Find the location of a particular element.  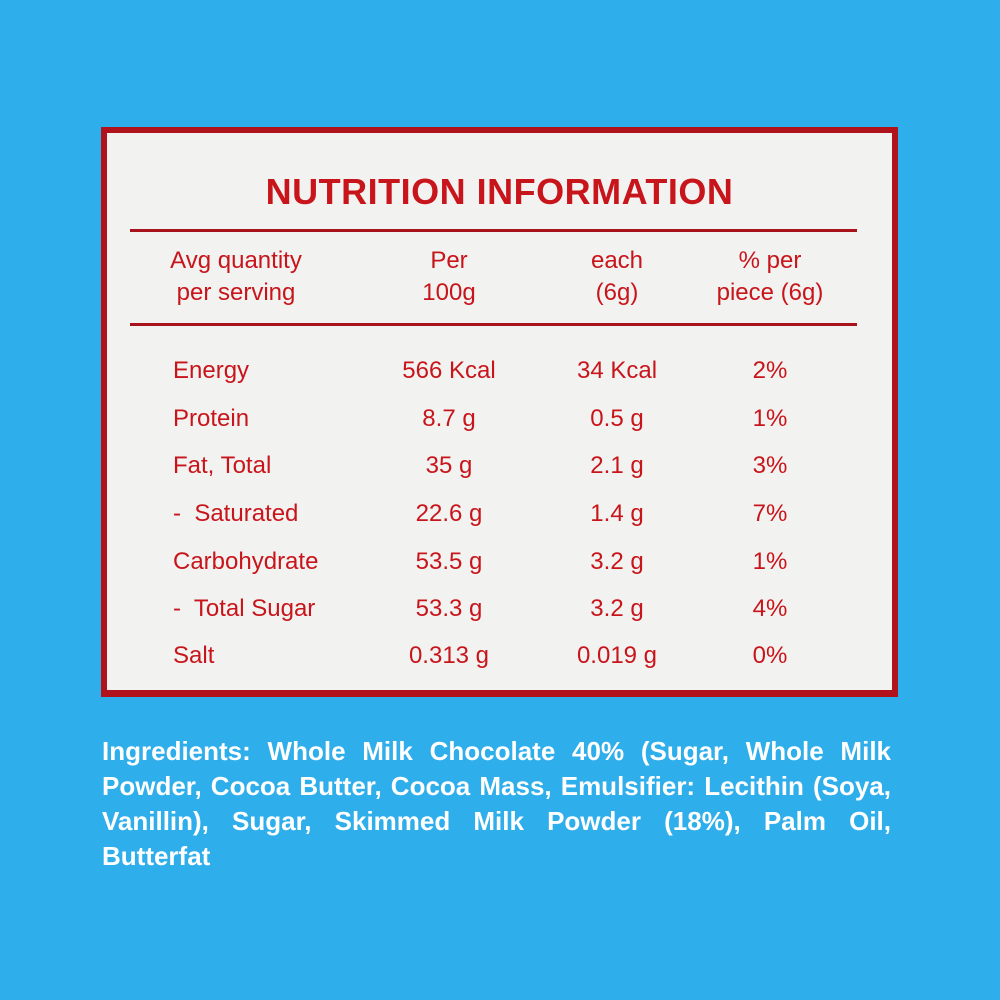

row-percent-total-sugar: 4% is located at coordinates (770, 608).